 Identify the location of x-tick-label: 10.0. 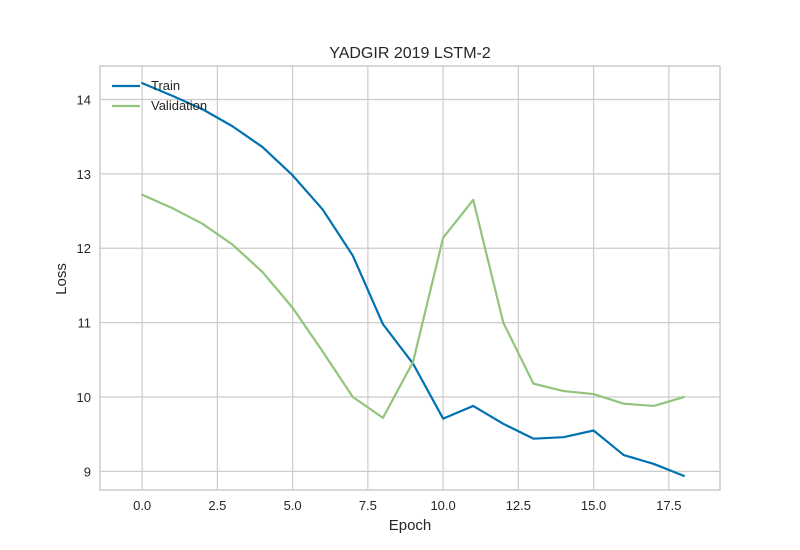
(442, 505).